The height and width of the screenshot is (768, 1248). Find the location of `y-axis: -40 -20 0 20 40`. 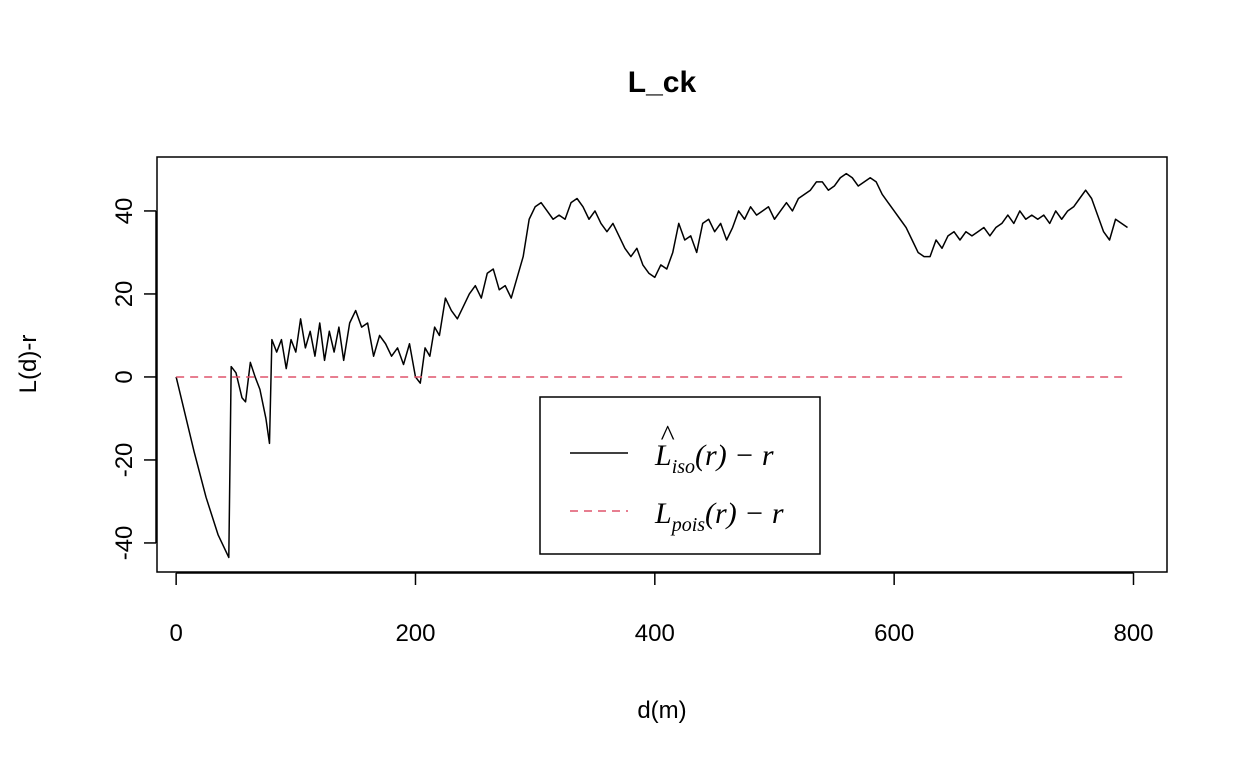

y-axis: -40 -20 0 20 40 is located at coordinates (134, 379).